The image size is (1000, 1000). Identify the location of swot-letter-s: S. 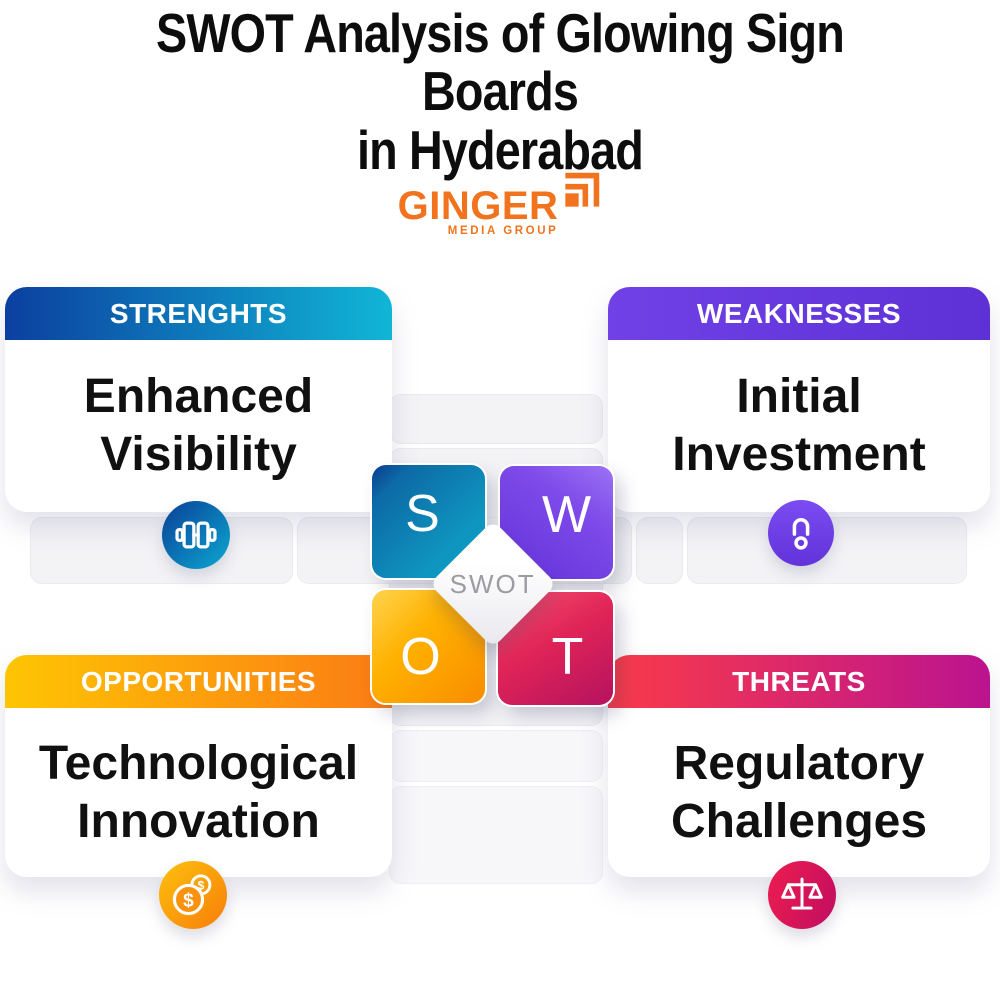
(422, 513).